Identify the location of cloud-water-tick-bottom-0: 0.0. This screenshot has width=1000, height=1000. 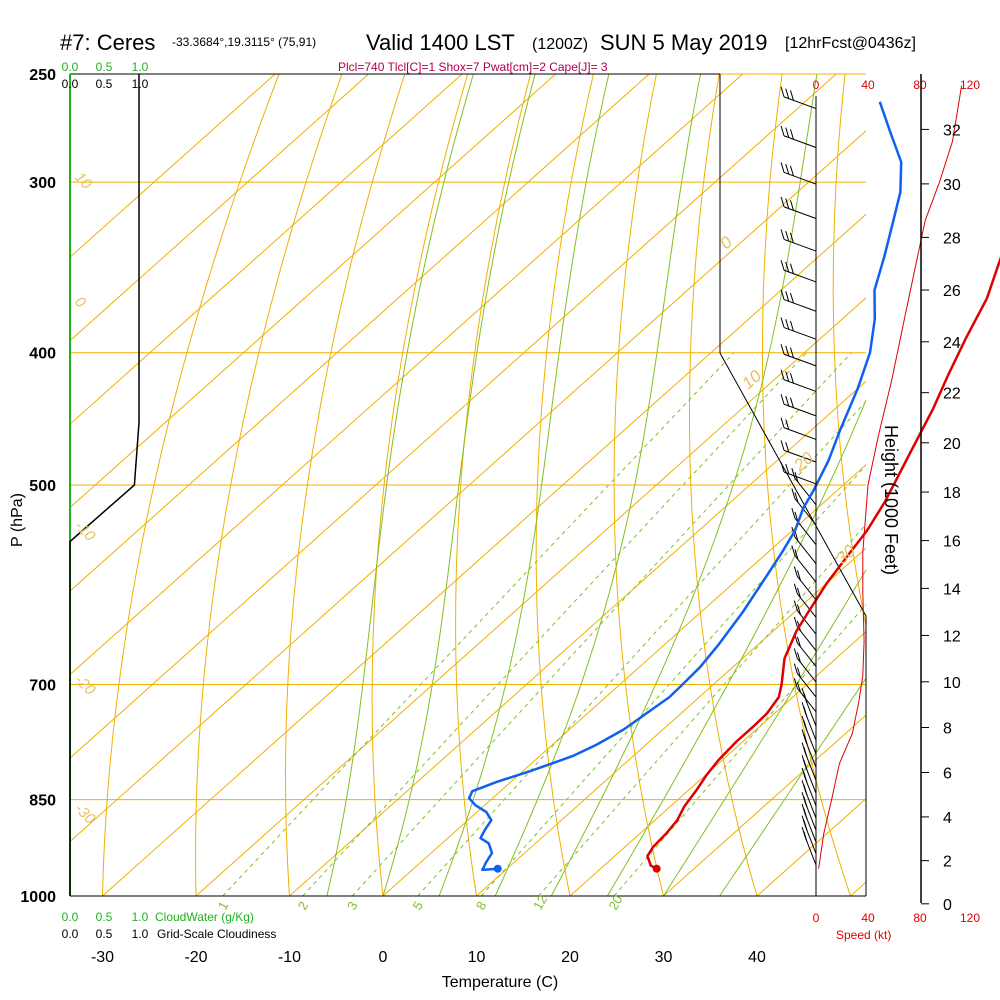
(70, 917).